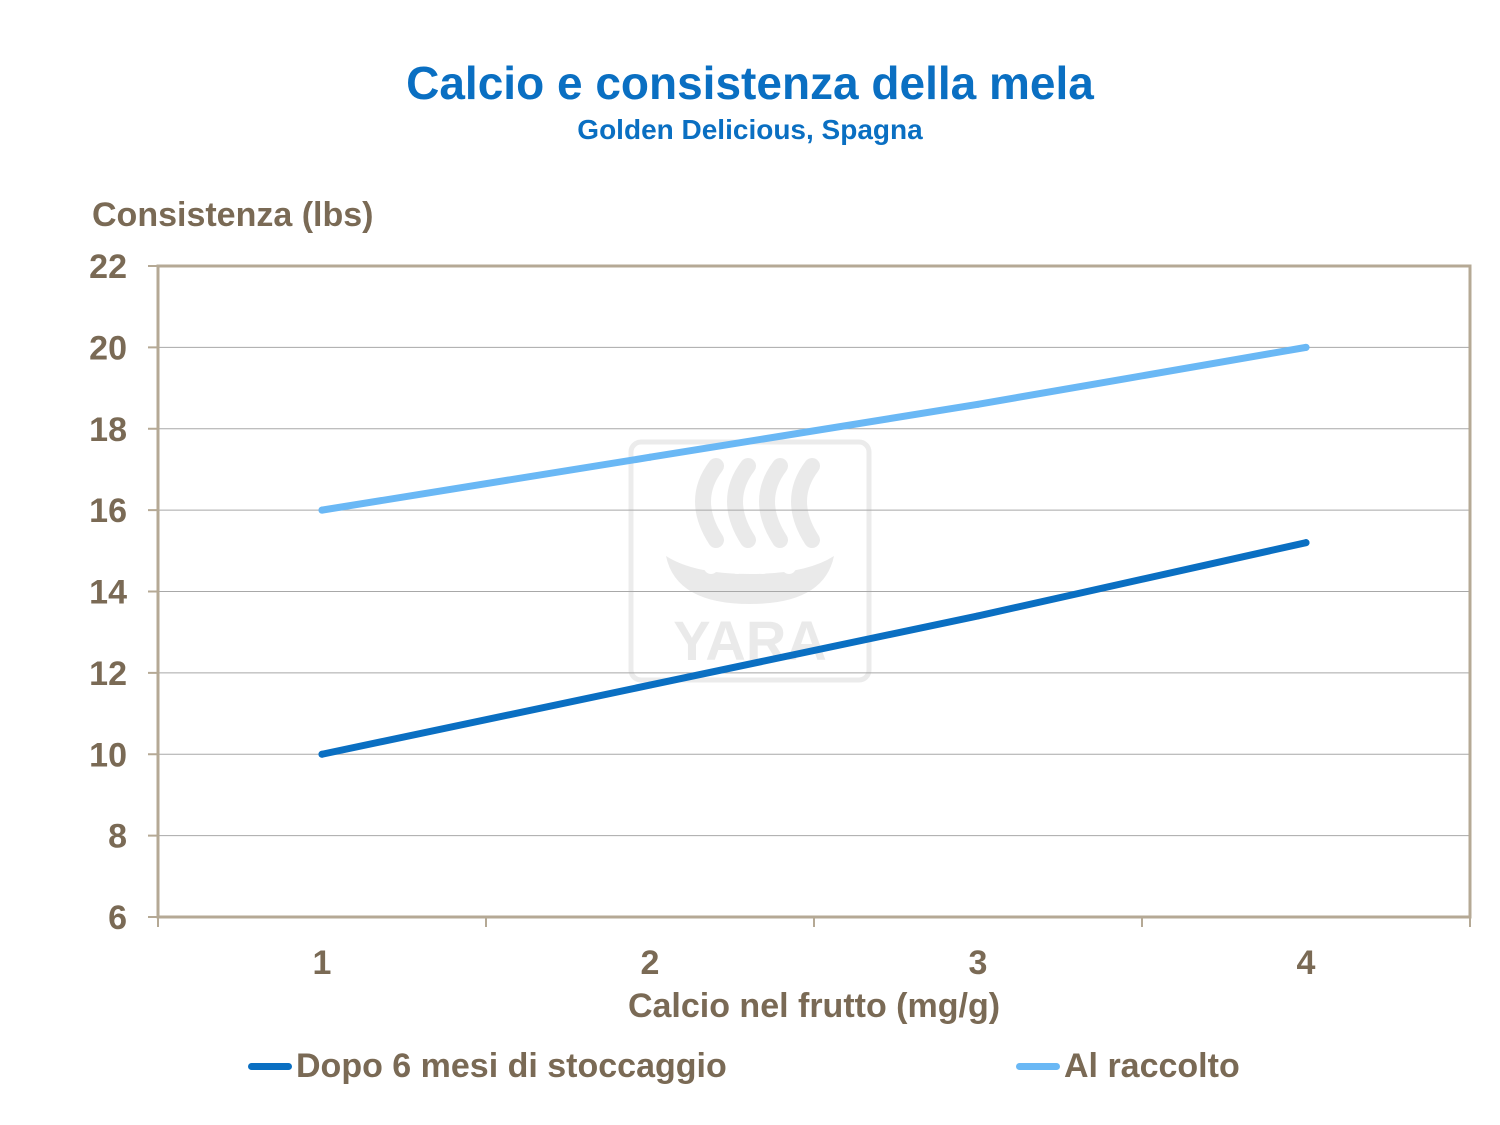 The height and width of the screenshot is (1125, 1500). Describe the element at coordinates (108, 593) in the screenshot. I see `y-tick-label: 14` at that location.